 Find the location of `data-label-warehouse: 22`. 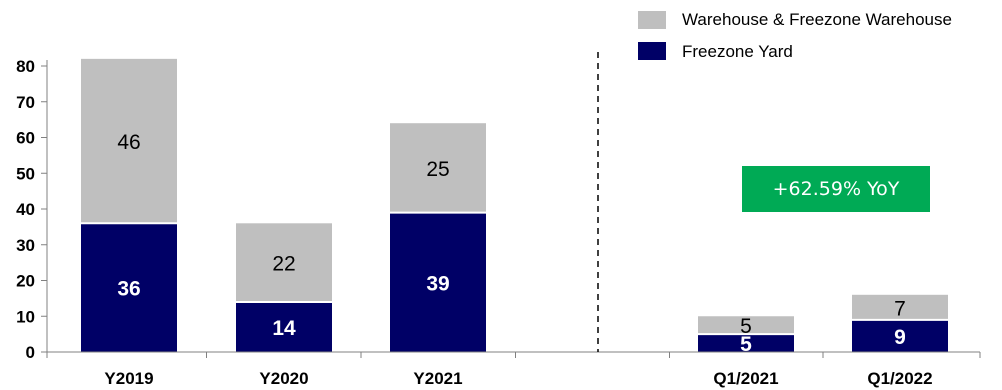

data-label-warehouse: 22 is located at coordinates (283, 264).